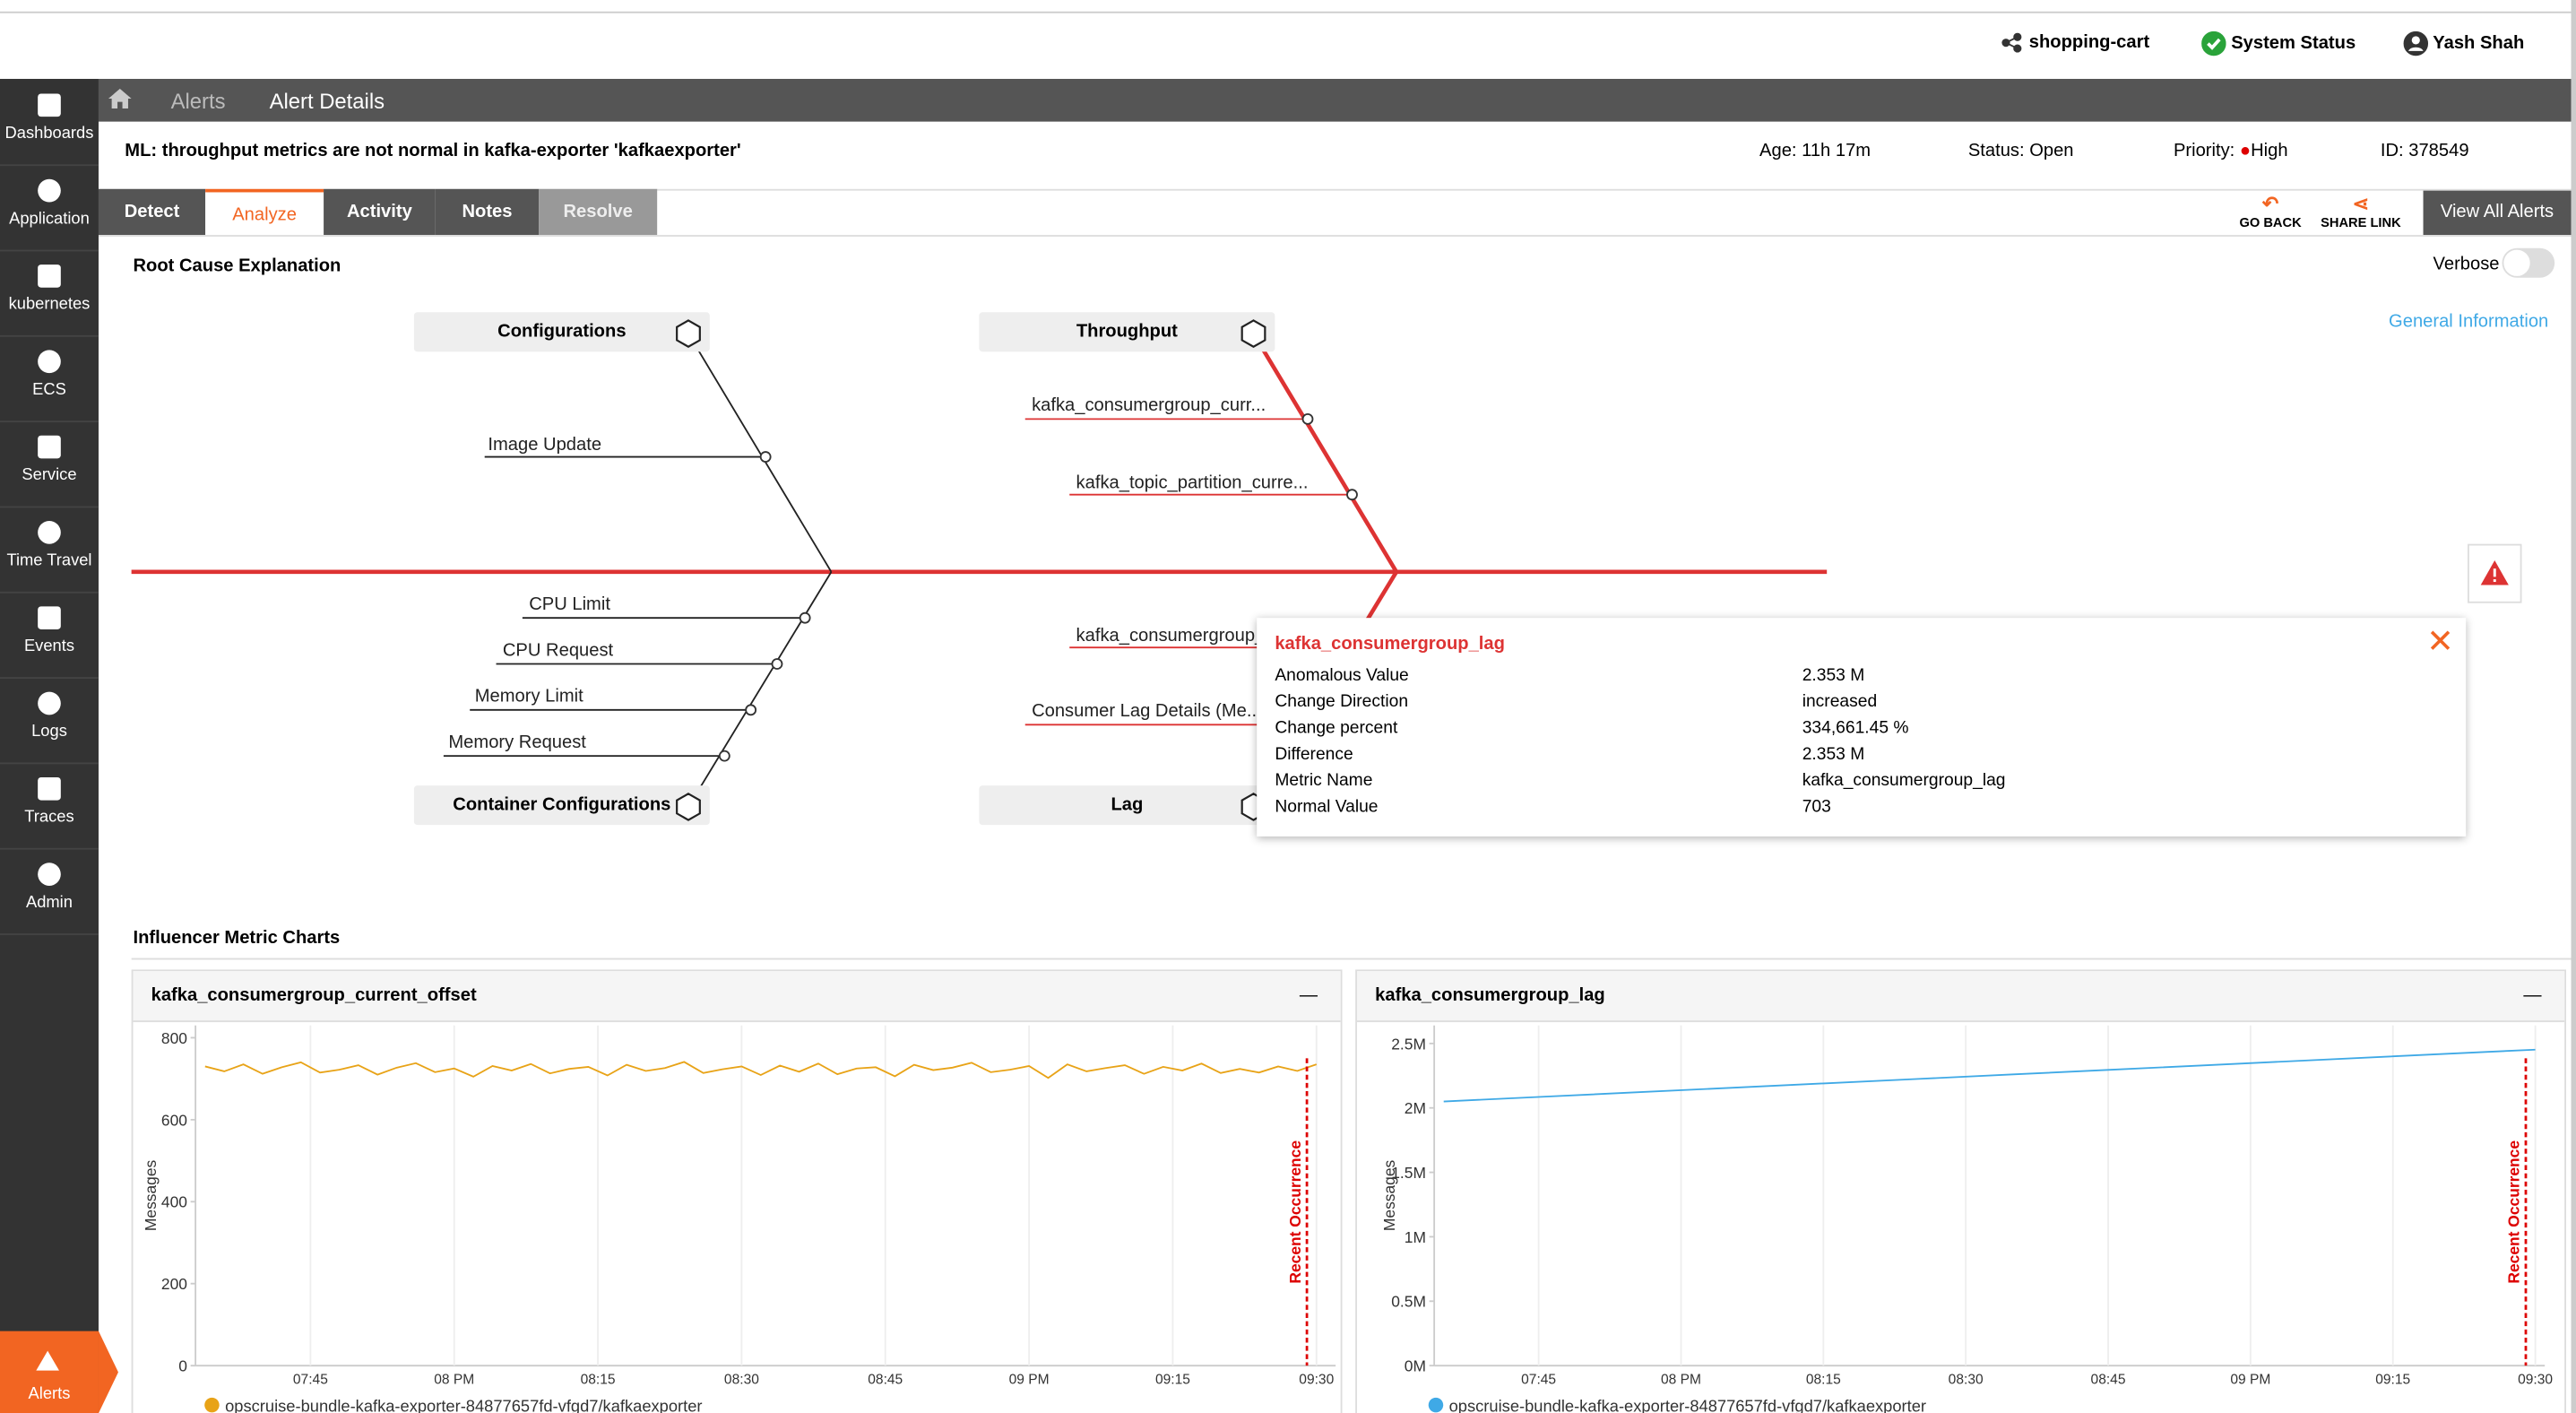 The height and width of the screenshot is (1413, 2576). What do you see at coordinates (49, 208) in the screenshot?
I see `nav-item: Application` at bounding box center [49, 208].